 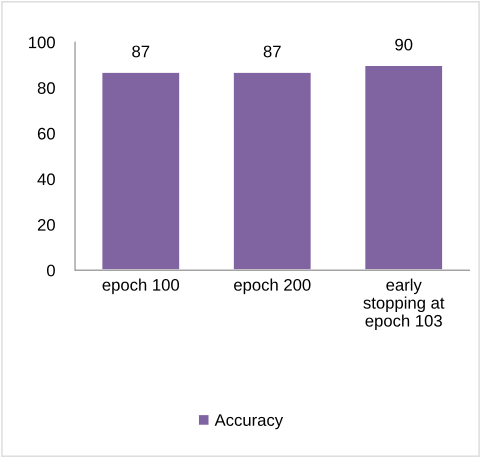 I want to click on y-tick-label: 20, so click(x=46, y=225).